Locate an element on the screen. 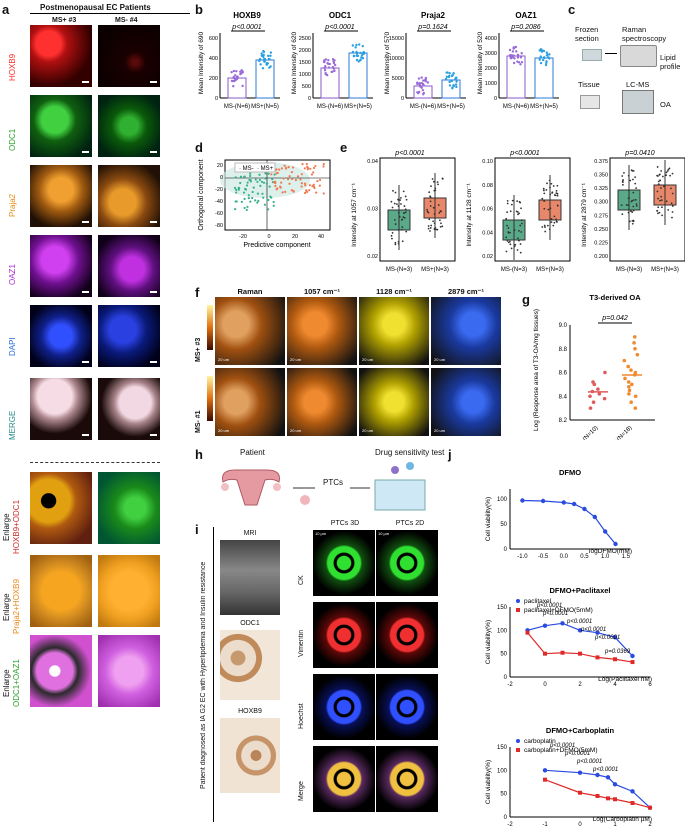 The width and height of the screenshot is (685, 836). dapi-ms-minus-image is located at coordinates (129, 336).